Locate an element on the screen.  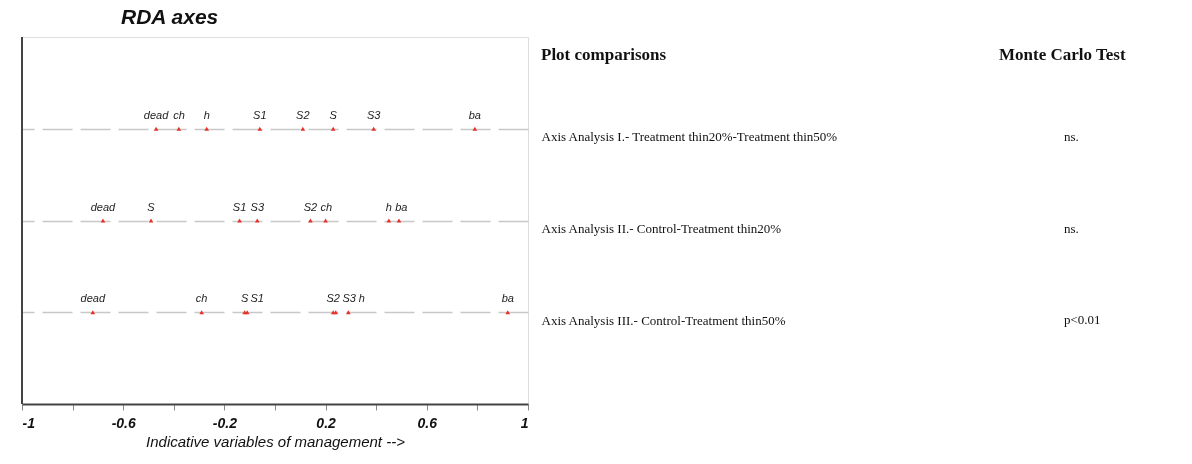
series-label: dead is located at coordinates (156, 114).